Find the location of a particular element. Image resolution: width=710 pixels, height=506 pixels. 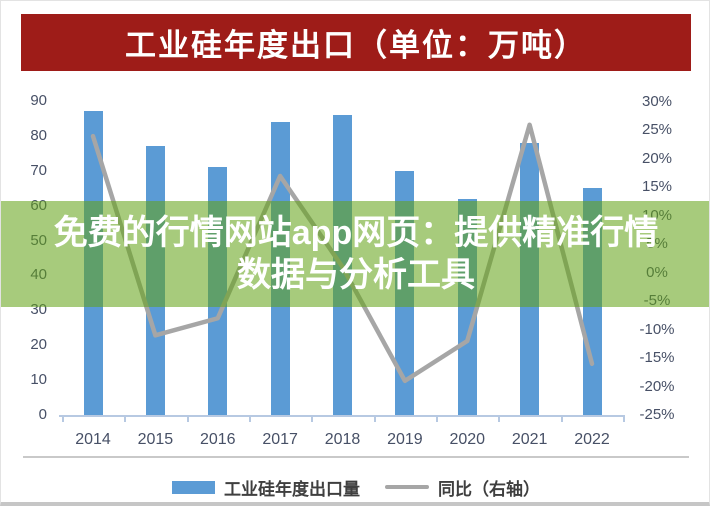

x-axis-label-2021: 2021 is located at coordinates (529, 439).